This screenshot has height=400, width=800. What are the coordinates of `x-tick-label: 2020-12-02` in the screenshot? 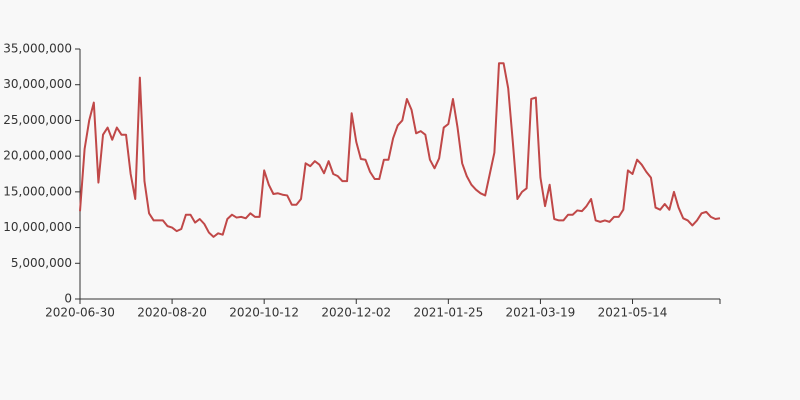 It's located at (356, 313).